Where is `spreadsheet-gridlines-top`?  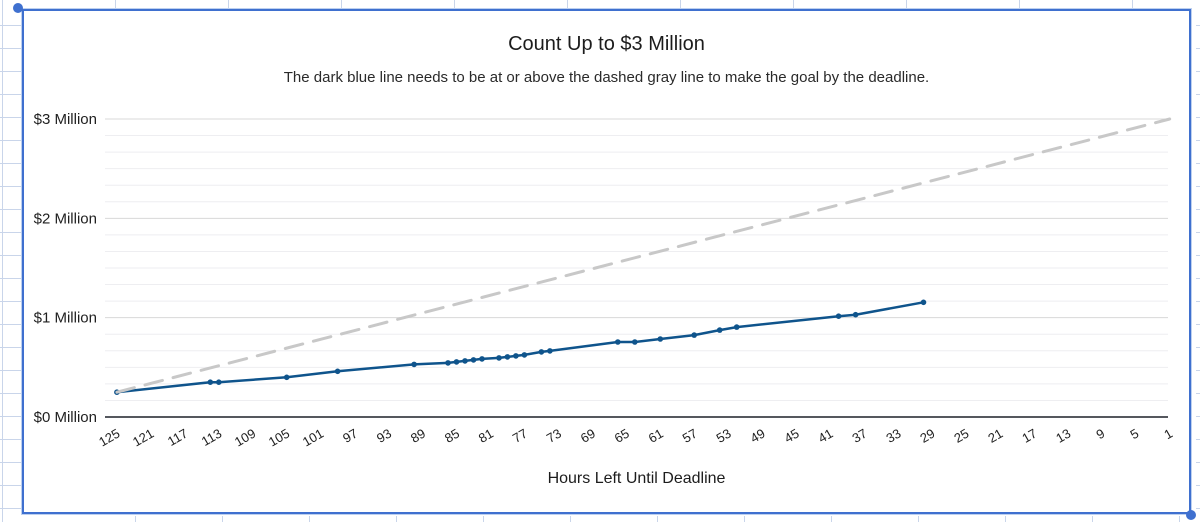 spreadsheet-gridlines-top is located at coordinates (600, 4).